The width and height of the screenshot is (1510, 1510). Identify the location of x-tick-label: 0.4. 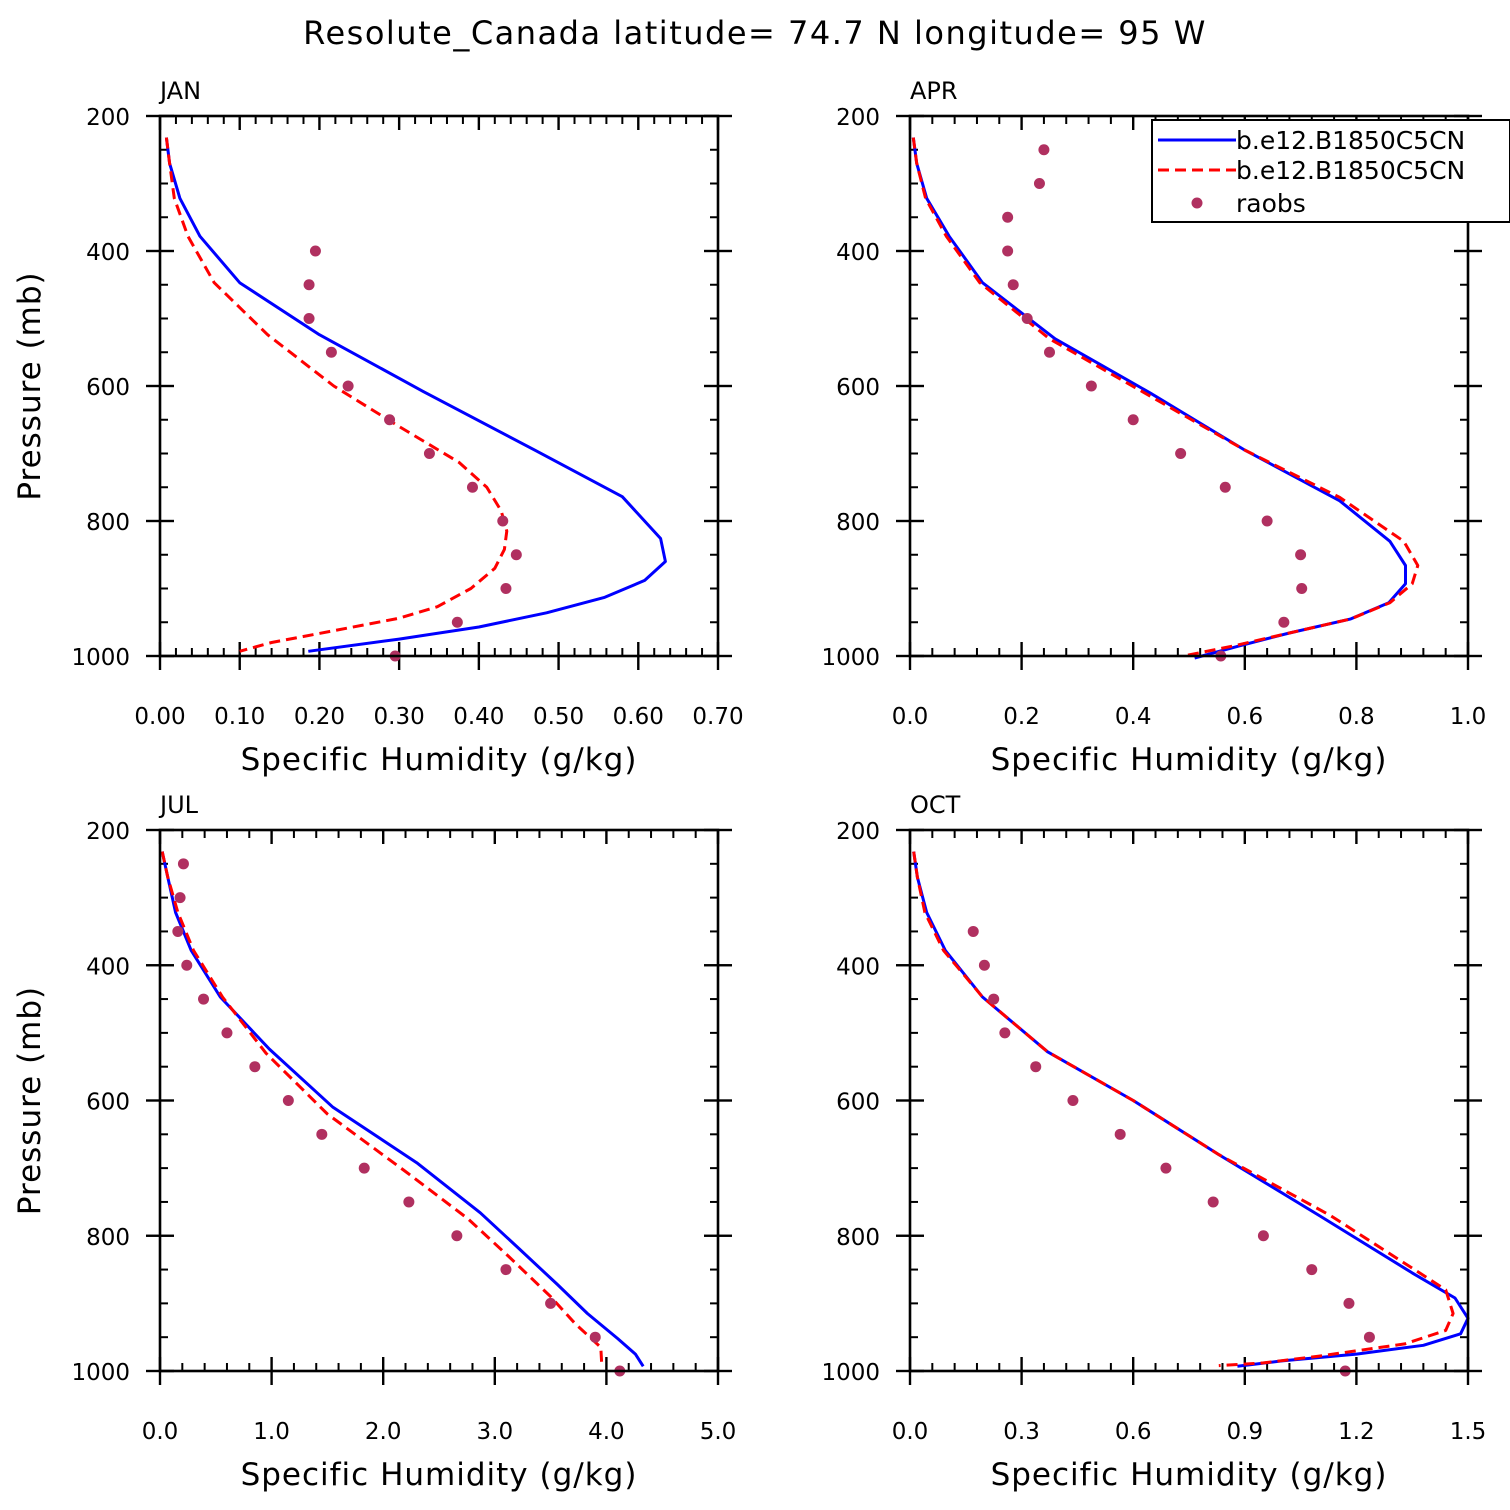
(1133, 717).